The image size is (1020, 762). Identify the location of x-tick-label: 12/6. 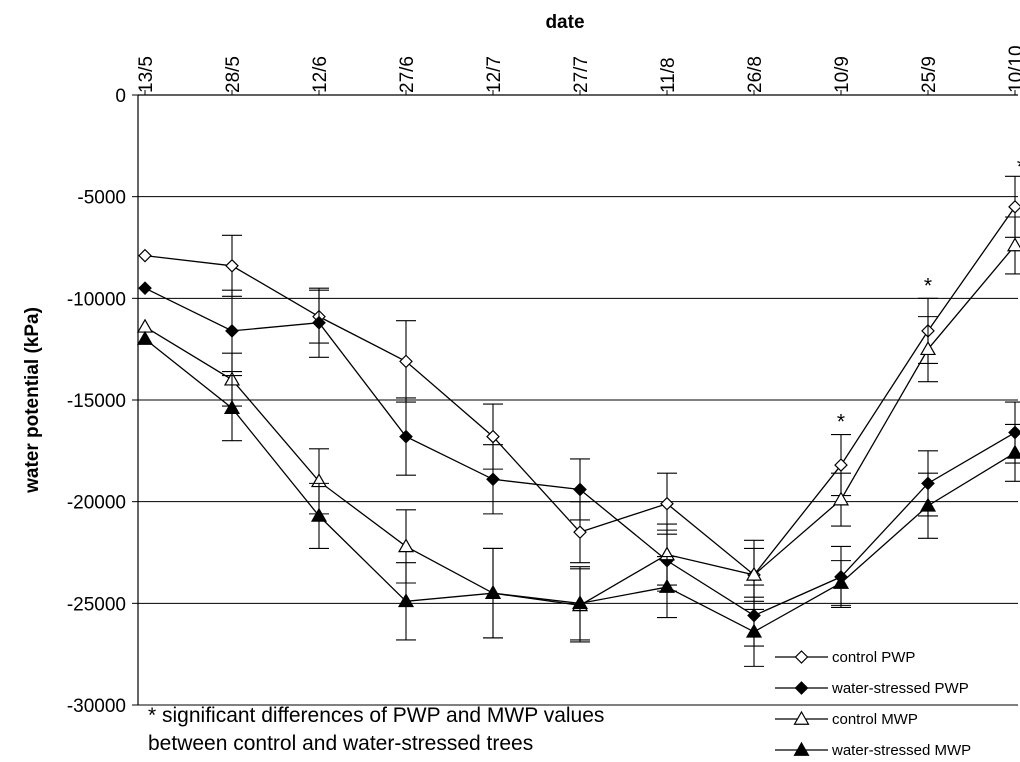
(320, 74).